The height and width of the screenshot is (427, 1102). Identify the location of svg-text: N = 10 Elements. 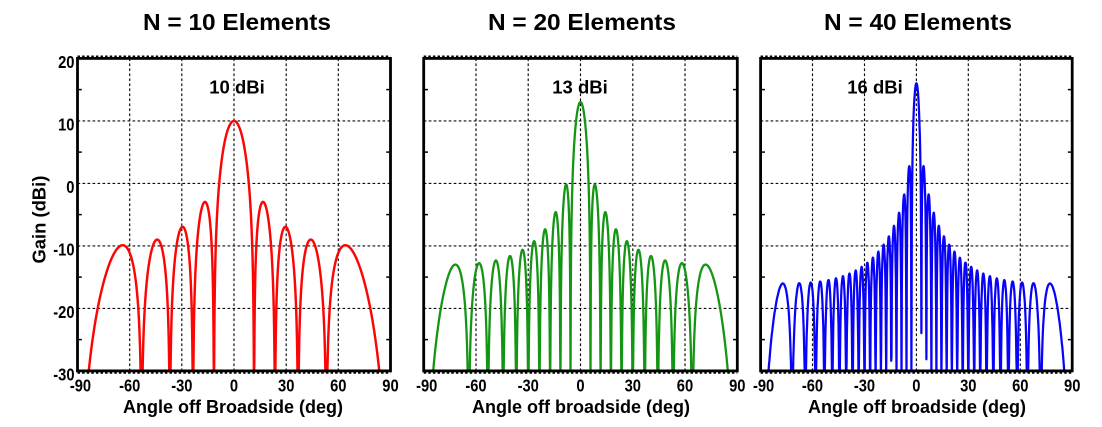
(237, 22).